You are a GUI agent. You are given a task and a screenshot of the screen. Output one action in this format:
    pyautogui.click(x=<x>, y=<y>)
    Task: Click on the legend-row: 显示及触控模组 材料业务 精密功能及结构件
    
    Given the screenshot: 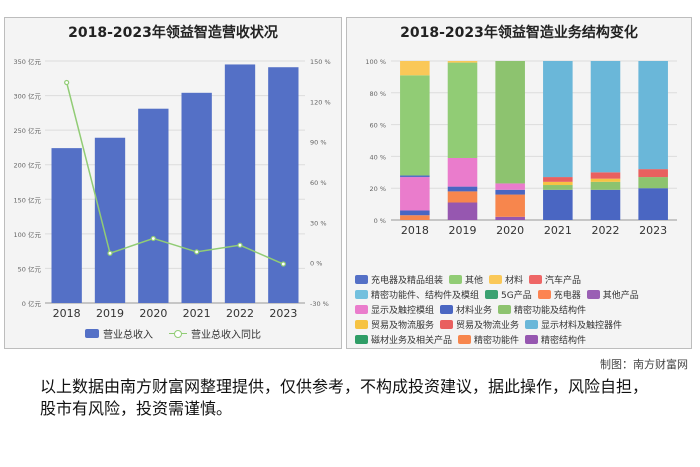 What is the action you would take?
    pyautogui.click(x=522, y=309)
    